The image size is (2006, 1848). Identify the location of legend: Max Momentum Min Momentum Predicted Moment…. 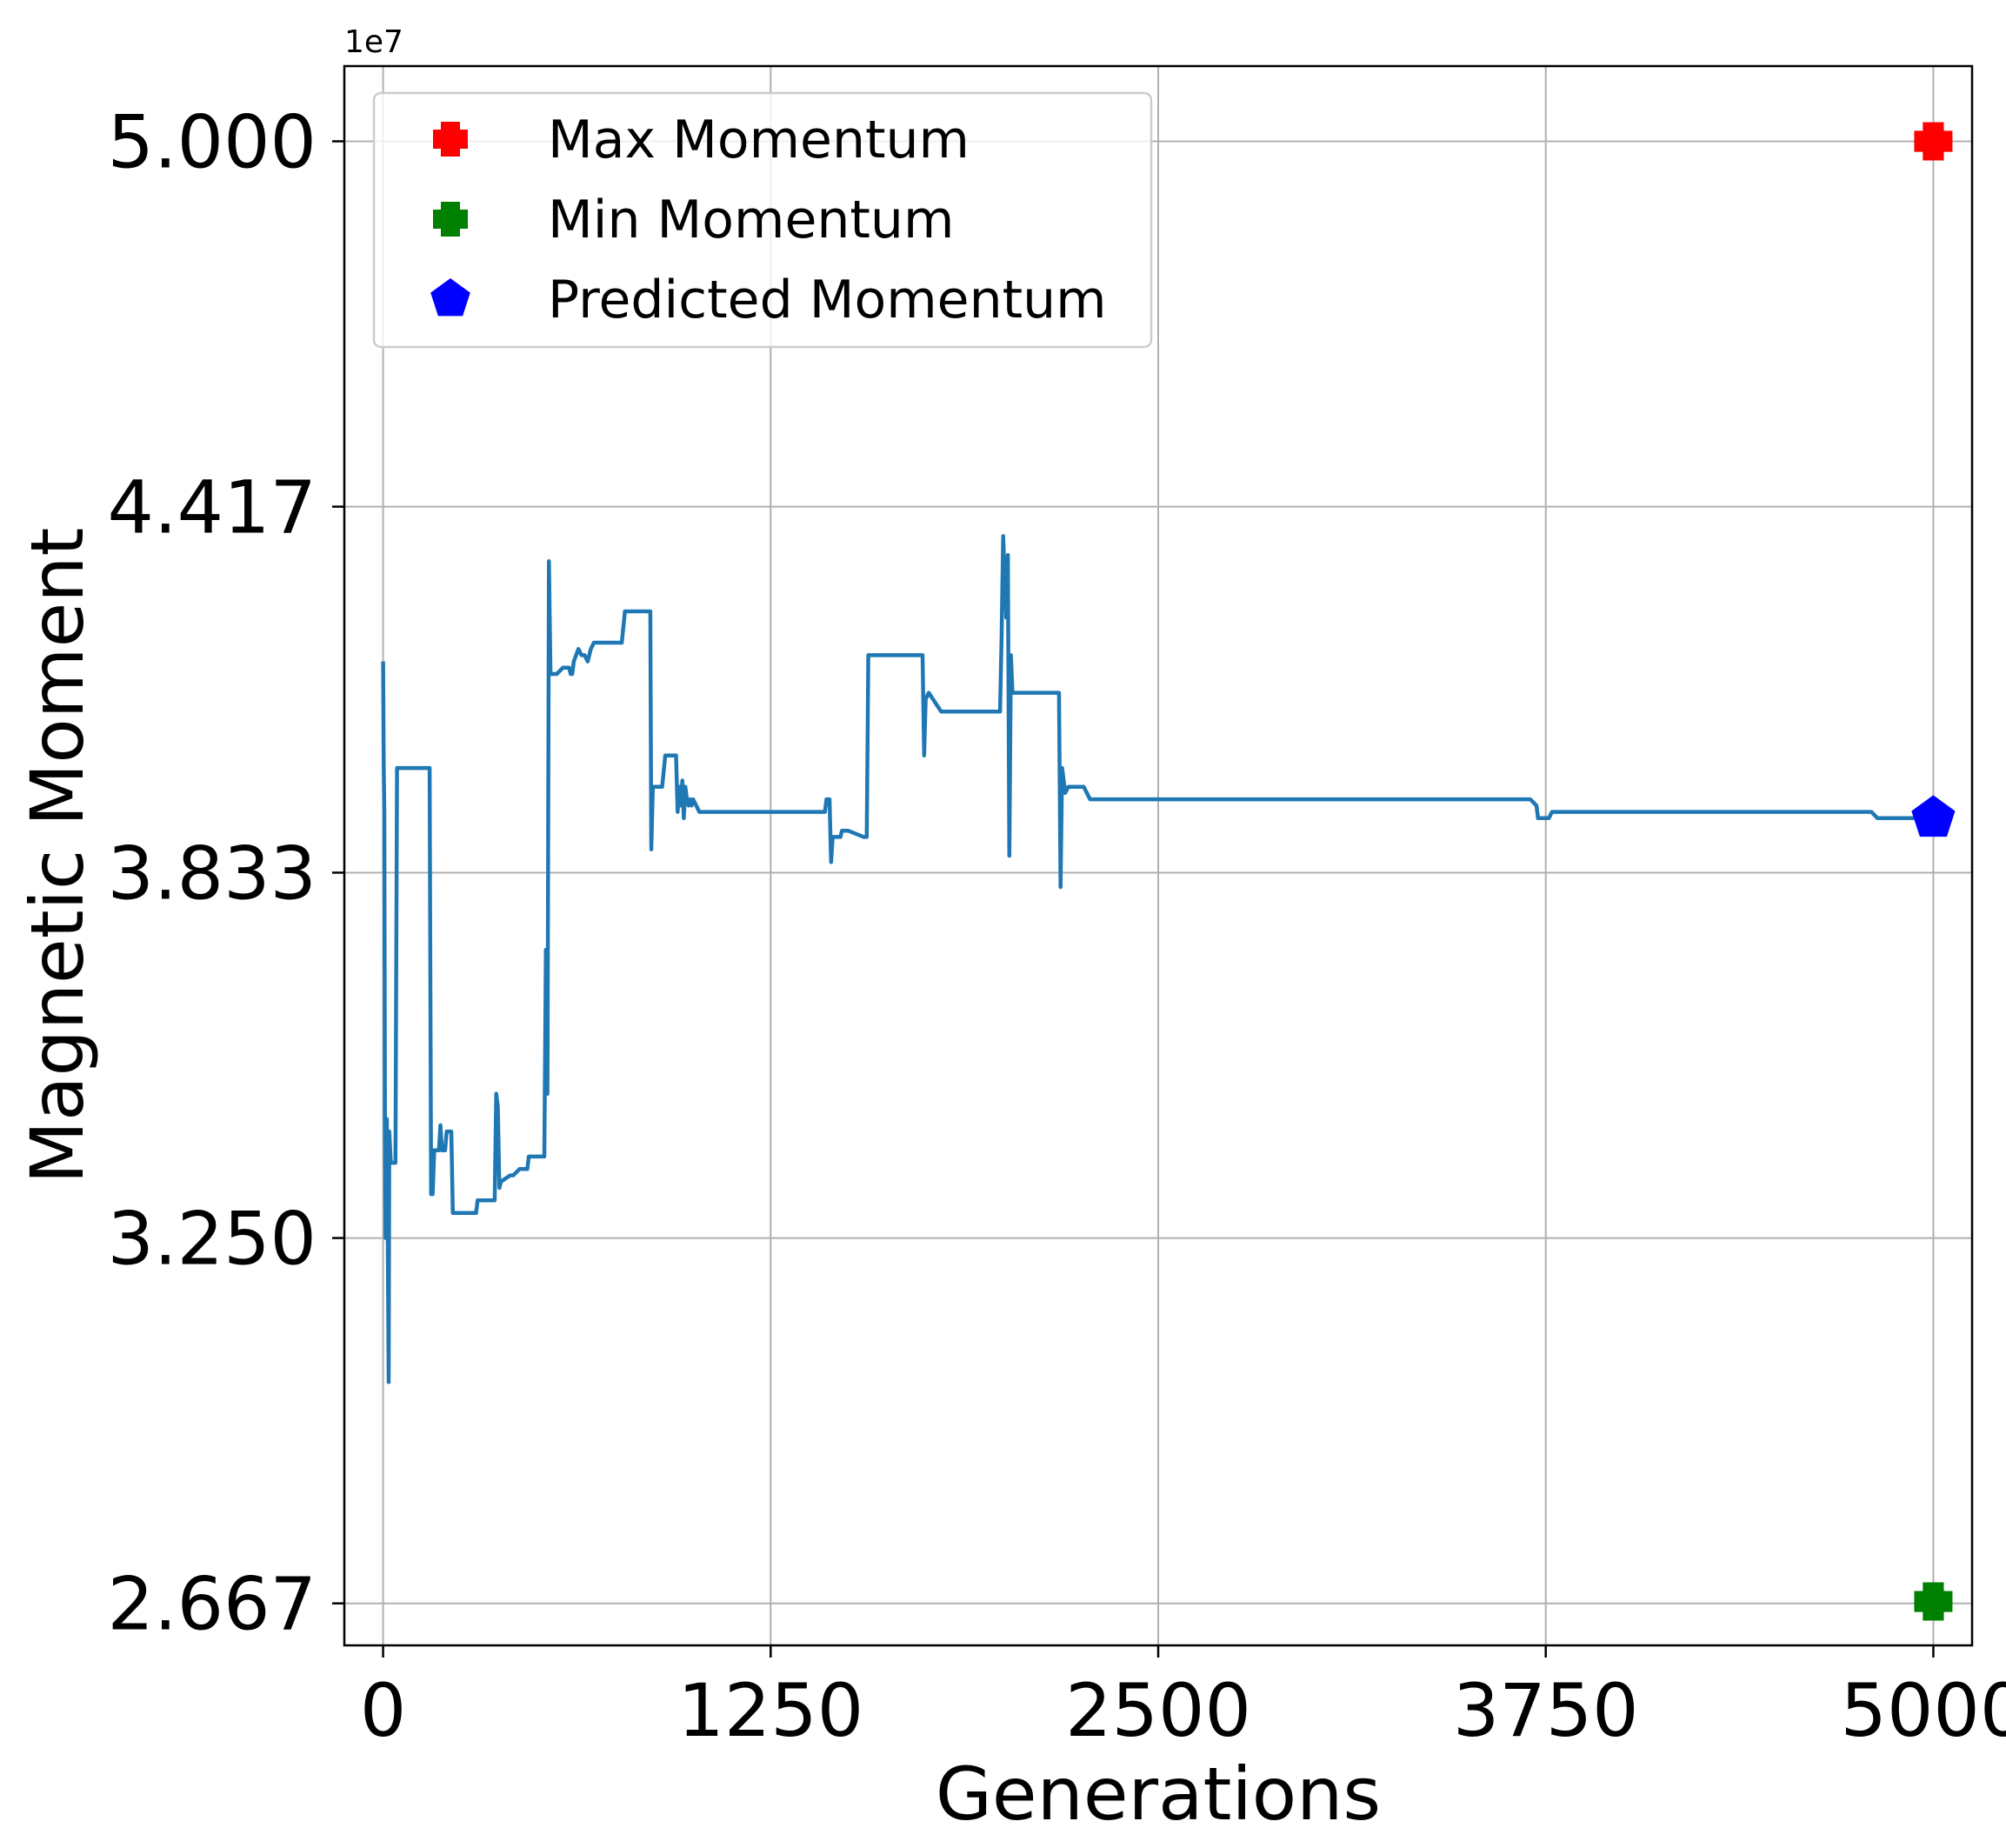
(762, 220).